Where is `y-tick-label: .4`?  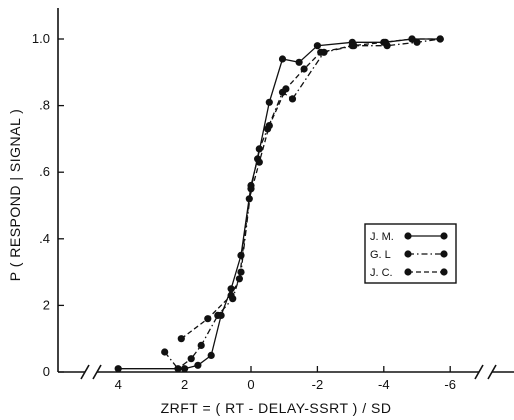
y-tick-label: .4 is located at coordinates (44, 238).